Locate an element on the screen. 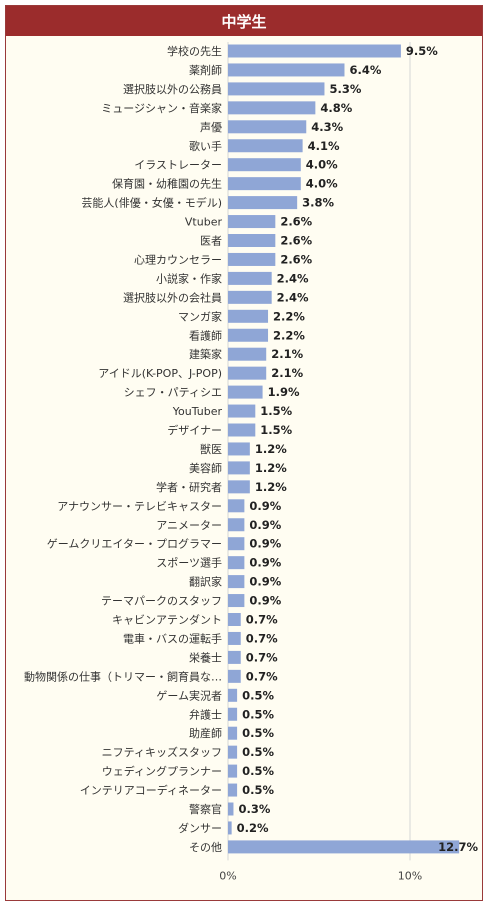 The width and height of the screenshot is (490, 908). category-label: 電車・バスの運転手 is located at coordinates (172, 638).